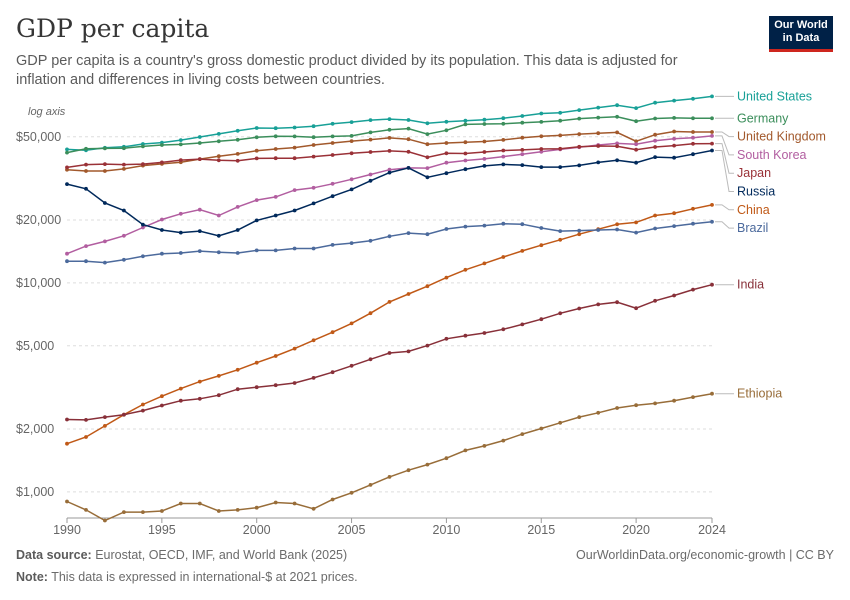  Describe the element at coordinates (753, 210) in the screenshot. I see `legend-label-china: China` at that location.